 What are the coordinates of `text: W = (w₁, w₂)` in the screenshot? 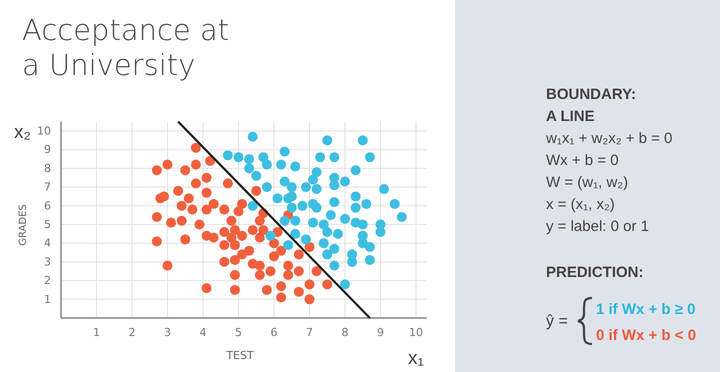 It's located at (587, 182).